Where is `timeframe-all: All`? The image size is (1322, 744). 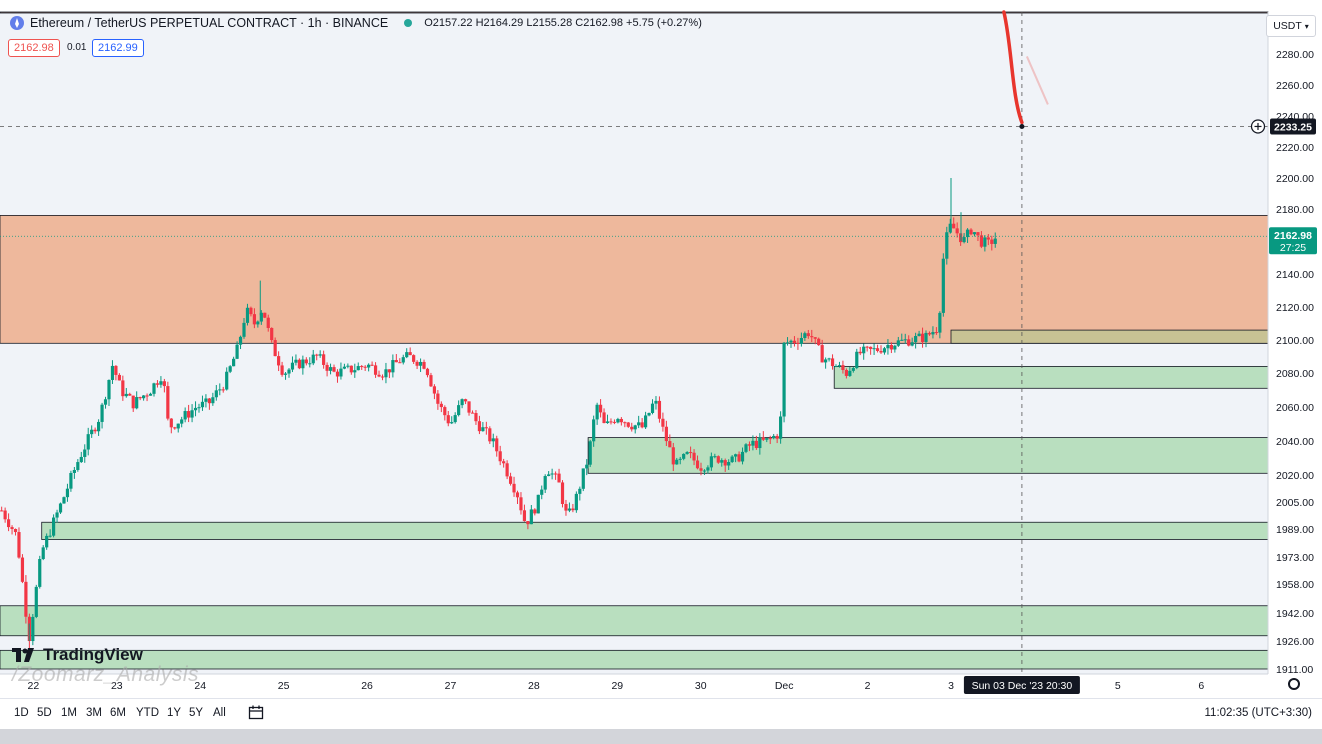
timeframe-all: All is located at coordinates (219, 713).